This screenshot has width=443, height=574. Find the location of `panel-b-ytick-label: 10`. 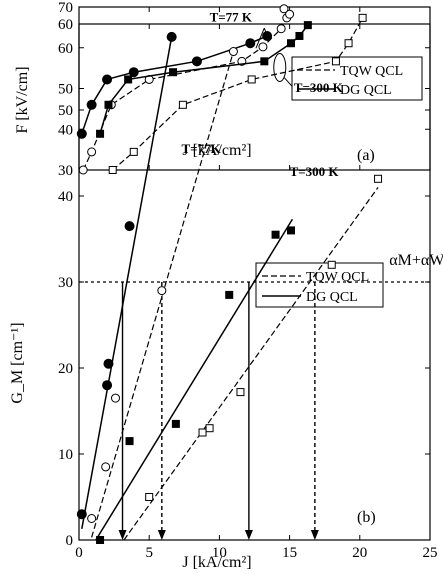

panel-b-ytick-label: 10 is located at coordinates (65, 455).